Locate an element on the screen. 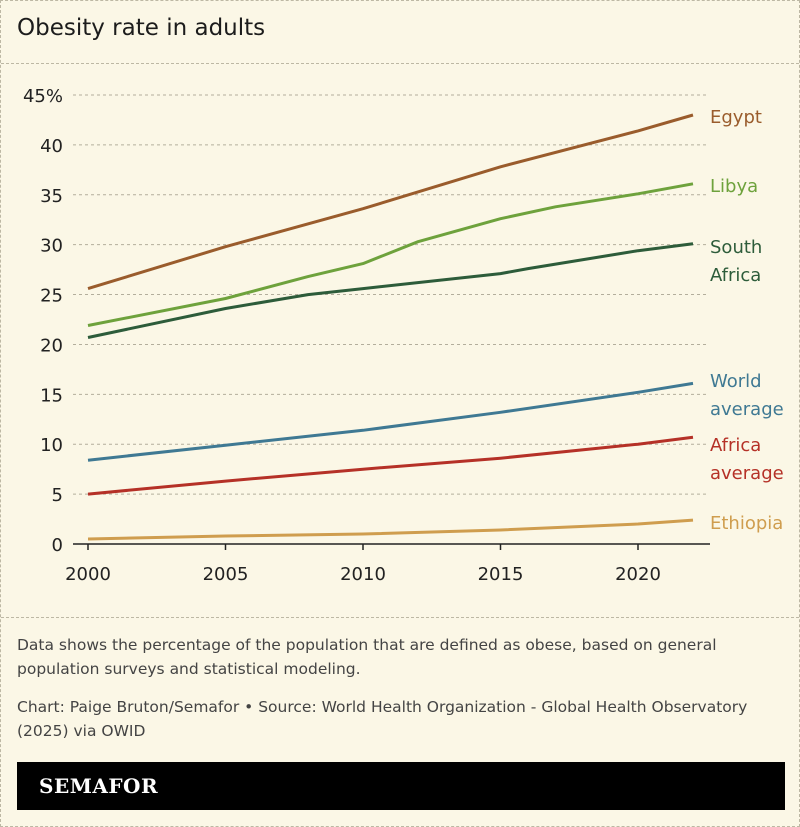  y-tick-label: 0 is located at coordinates (57, 545).